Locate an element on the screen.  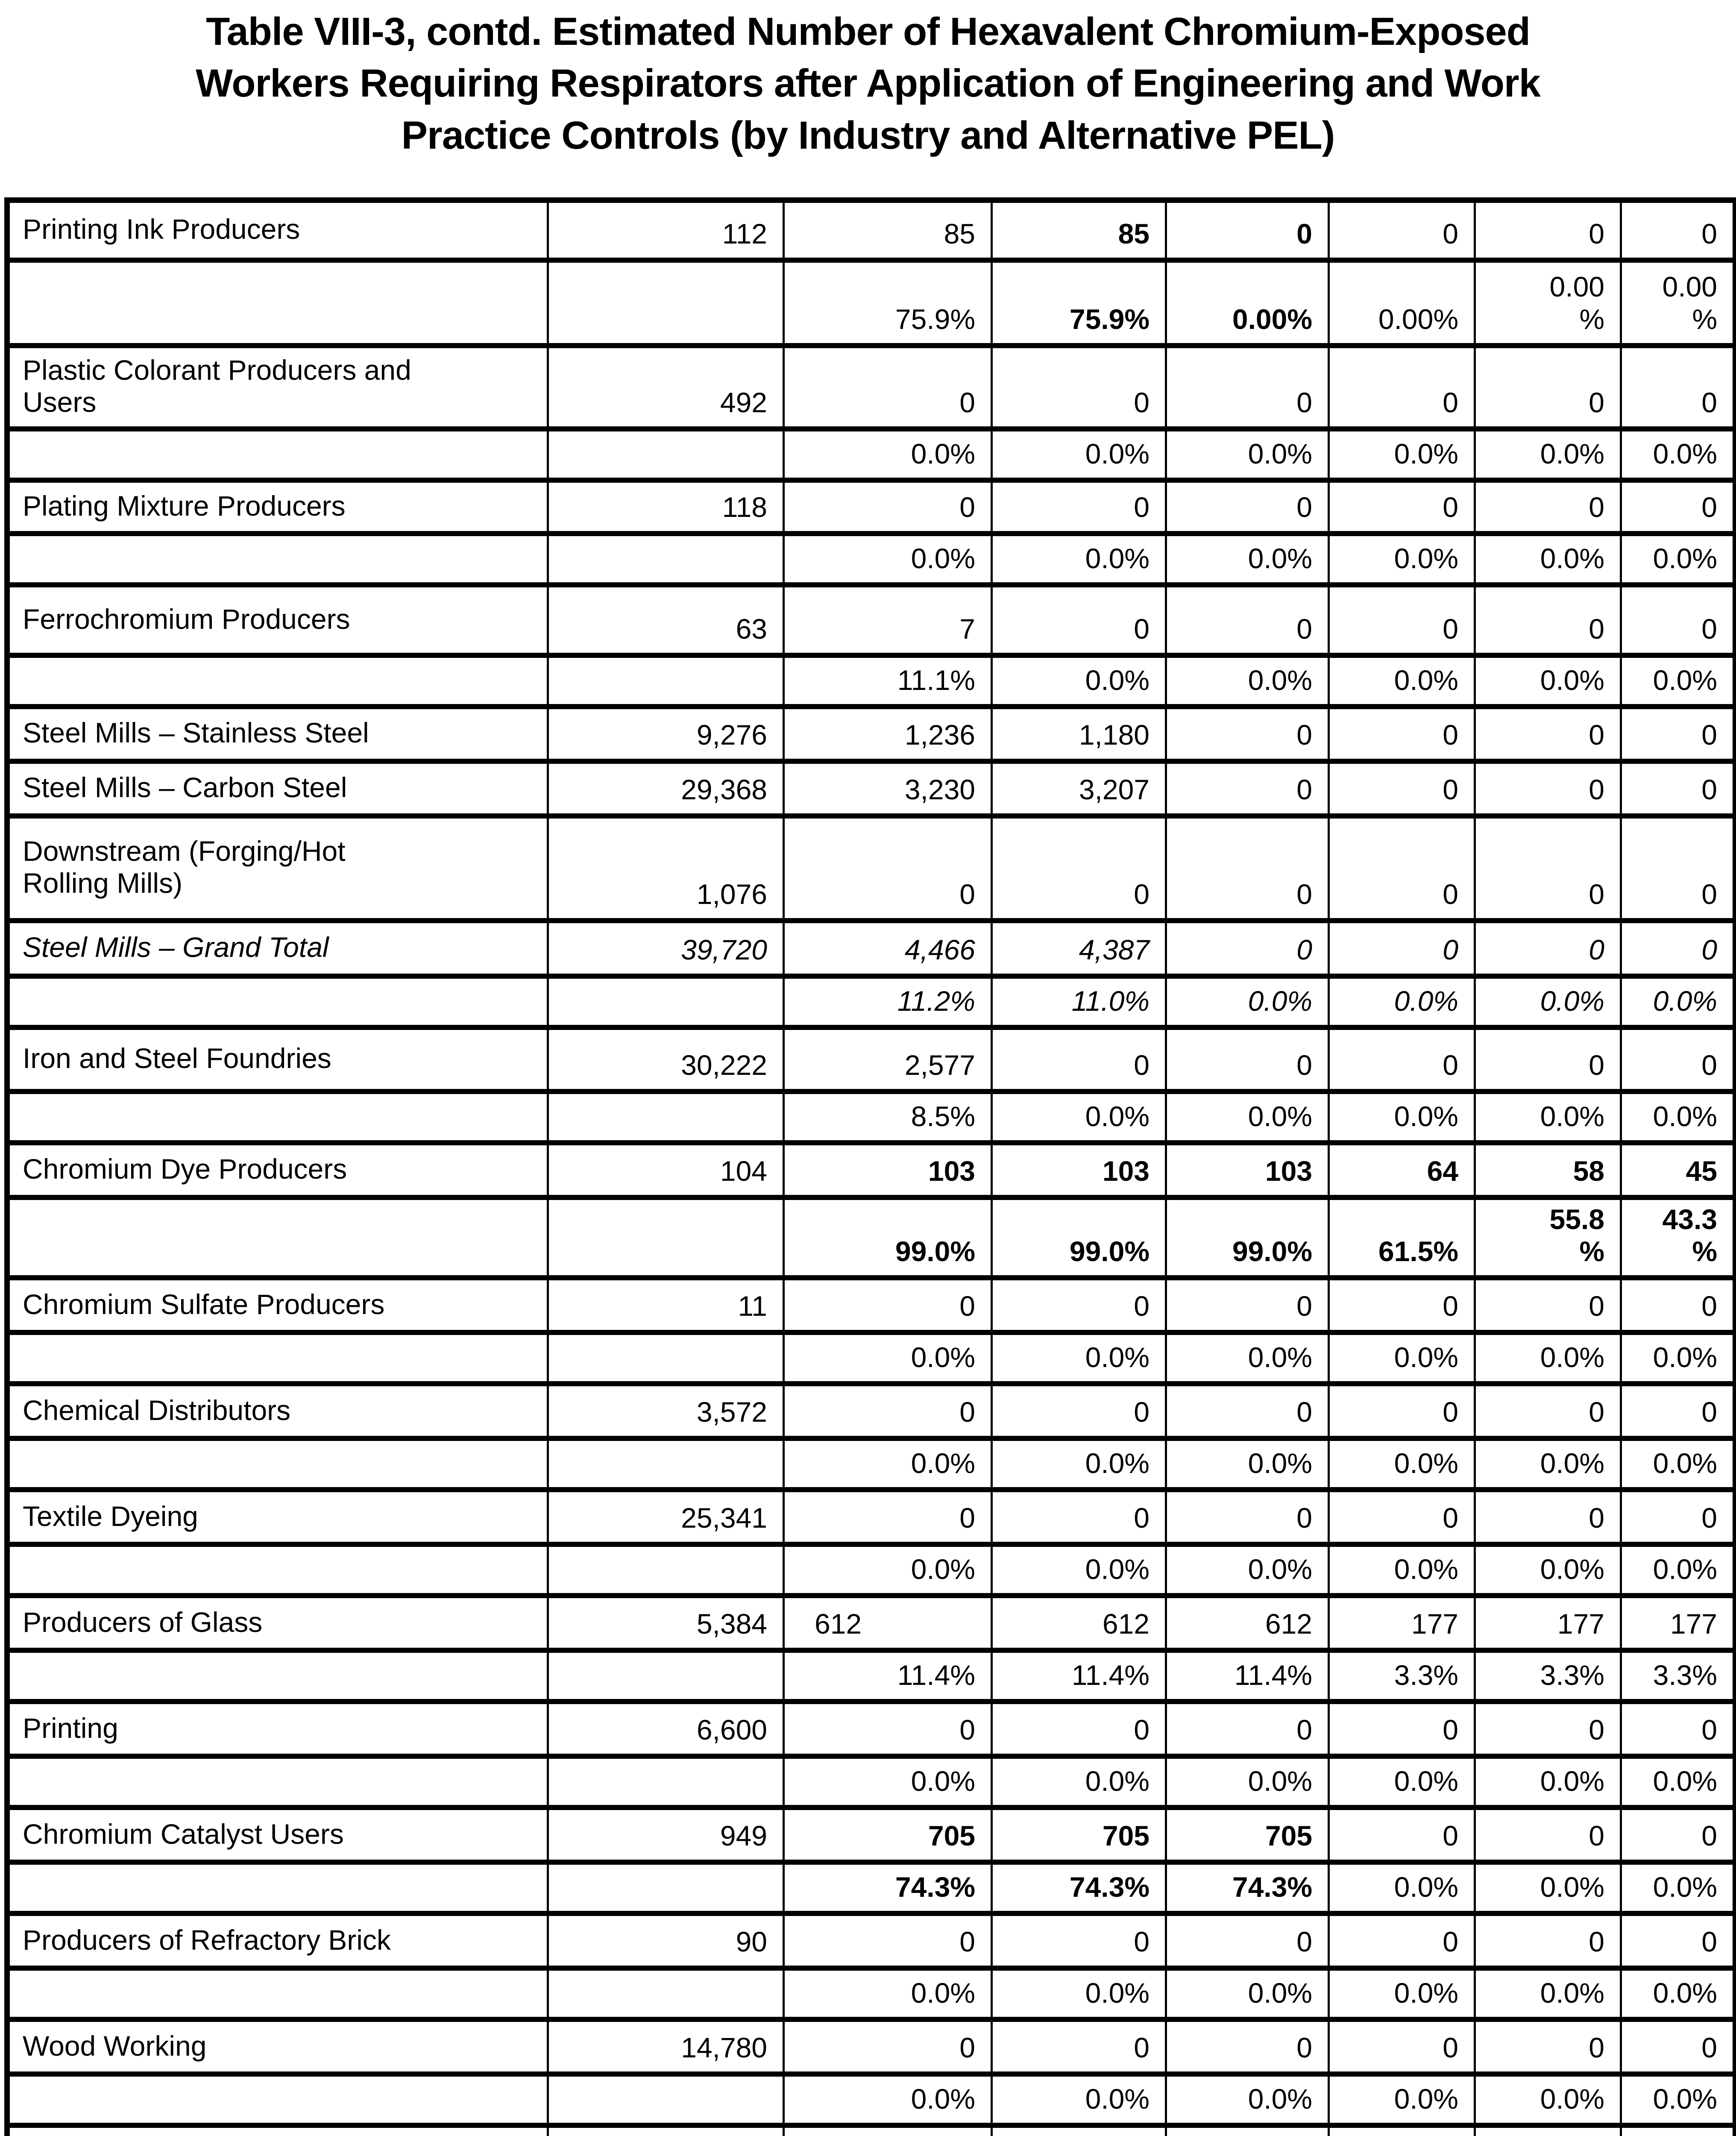
pel-value-cell: 0.00 % is located at coordinates (1548, 303).